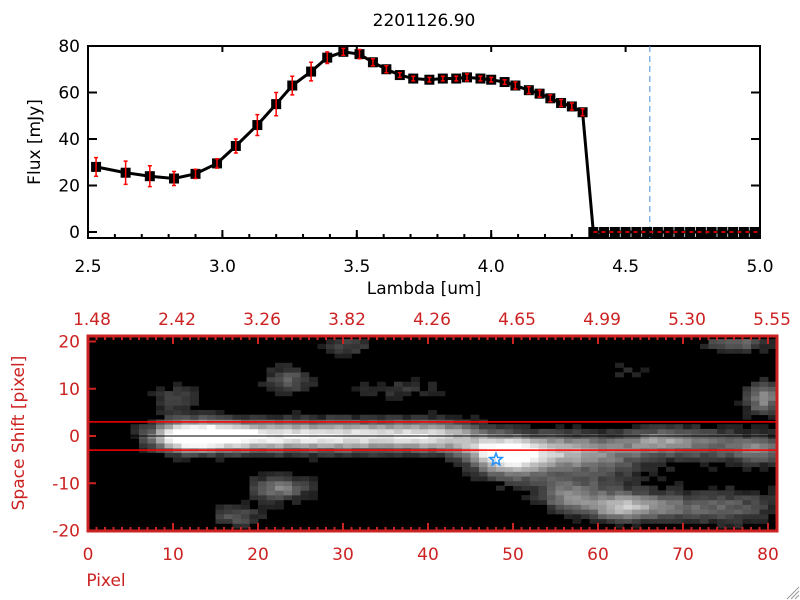 The width and height of the screenshot is (800, 600). What do you see at coordinates (602, 320) in the screenshot?
I see `wavelength-tick-label: 4.99` at bounding box center [602, 320].